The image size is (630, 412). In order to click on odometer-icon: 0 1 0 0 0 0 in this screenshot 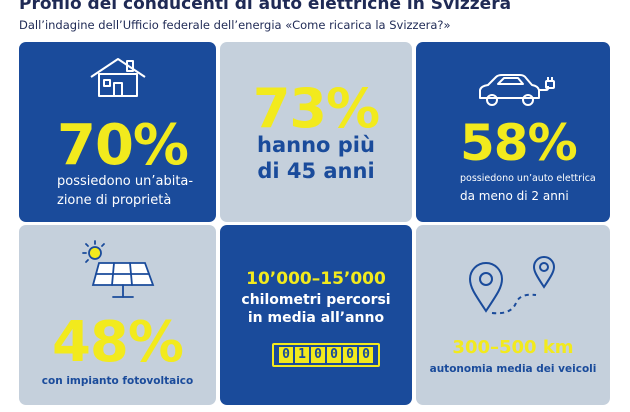, I will do `click(326, 355)`.